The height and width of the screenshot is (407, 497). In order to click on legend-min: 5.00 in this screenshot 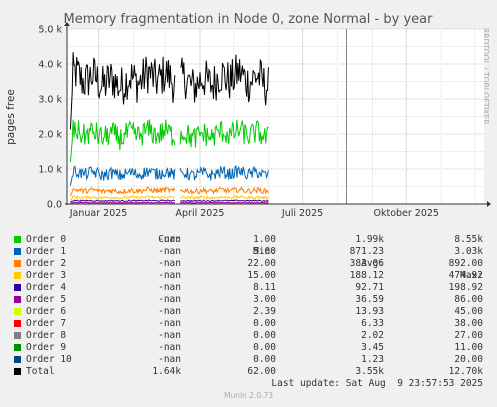, I will do `click(264, 251)`.